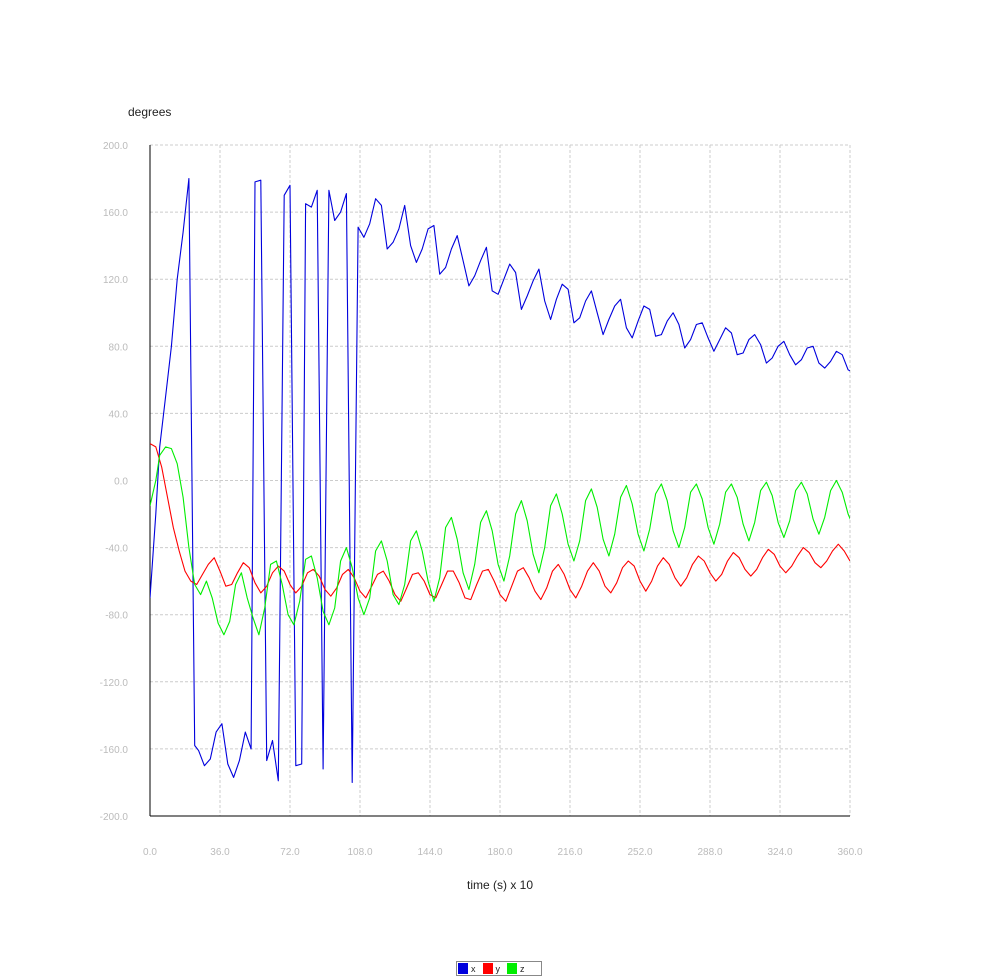 This screenshot has height=978, width=1000. What do you see at coordinates (473, 968) in the screenshot?
I see `legend-label: x` at bounding box center [473, 968].